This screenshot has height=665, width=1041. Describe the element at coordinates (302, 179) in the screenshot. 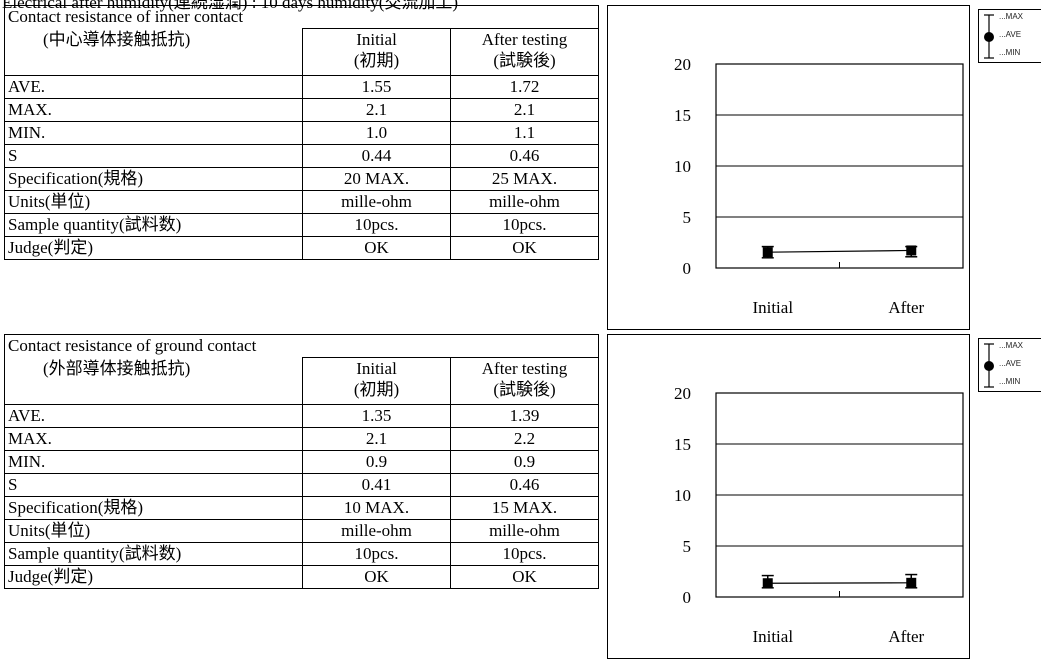

I see `table-row: Specification(規格)20 MAX.25 MAX.` at that location.